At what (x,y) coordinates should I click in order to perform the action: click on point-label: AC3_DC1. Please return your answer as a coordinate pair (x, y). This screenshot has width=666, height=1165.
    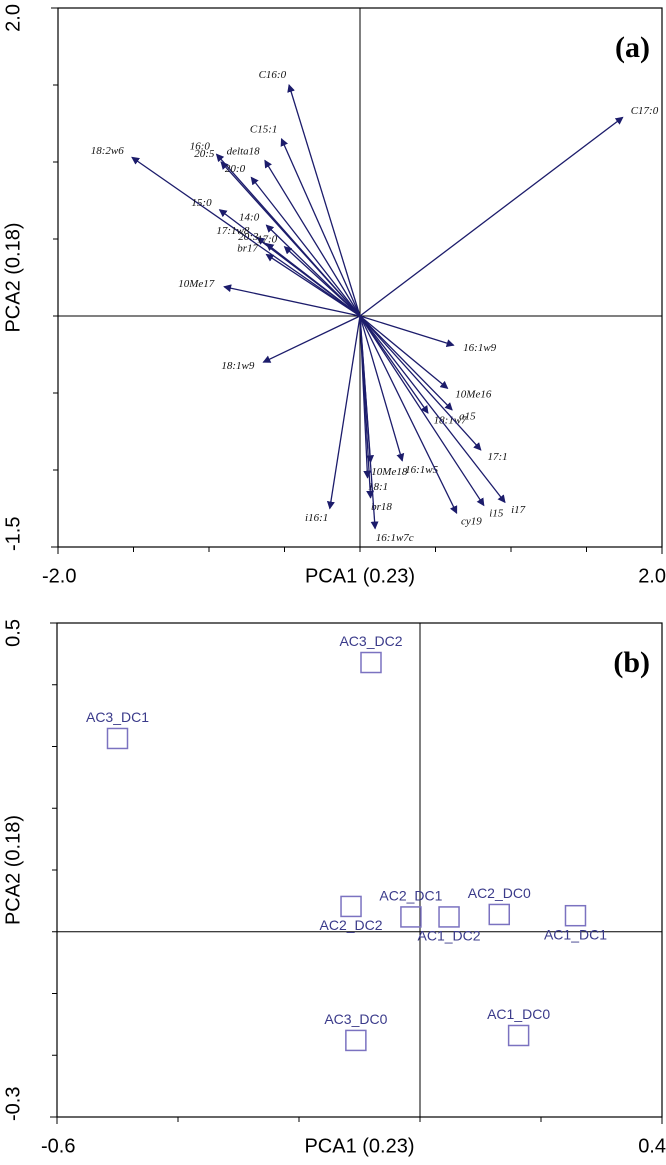
    Looking at the image, I should click on (117, 717).